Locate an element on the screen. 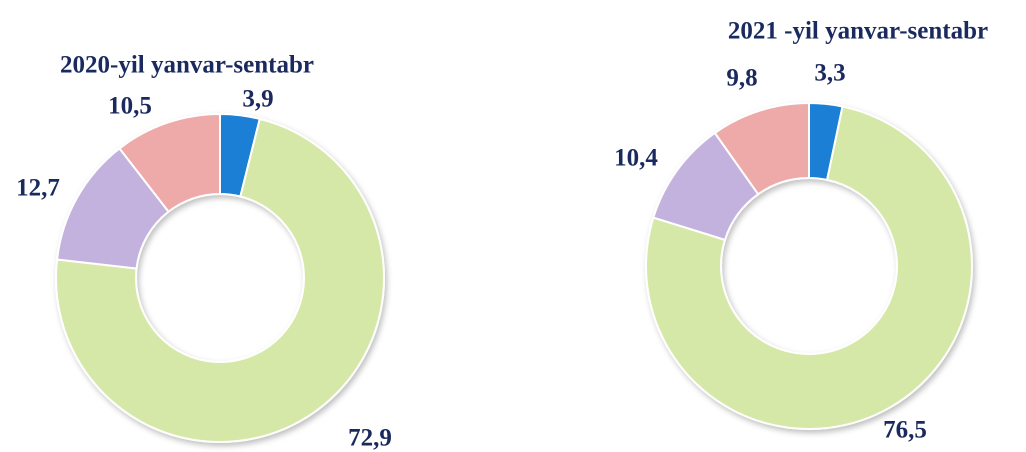 This screenshot has width=1026, height=452. data-label: 72,9 is located at coordinates (370, 438).